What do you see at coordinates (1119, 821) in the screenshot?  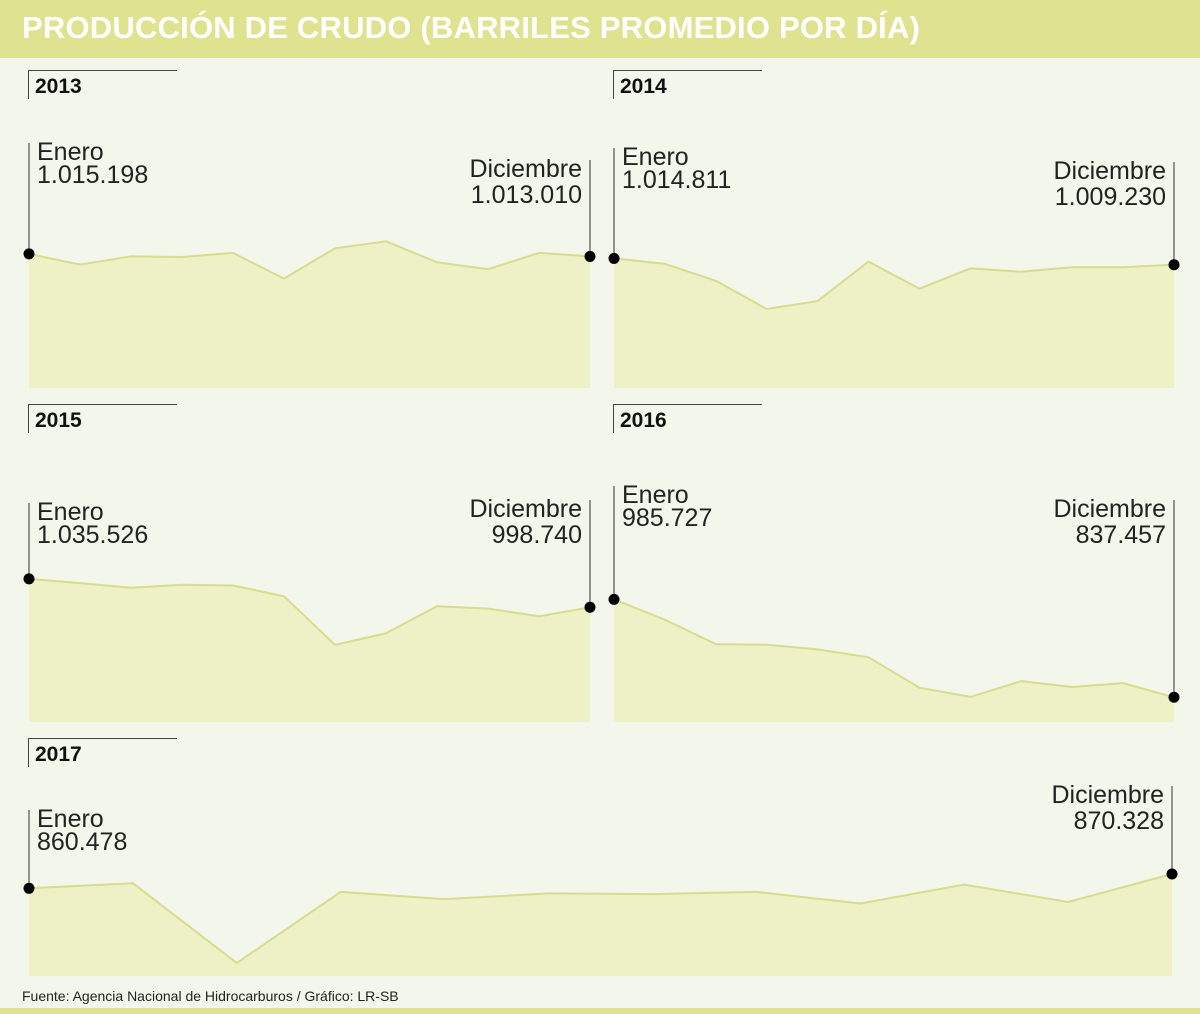 I see `end-value-label: 870.328` at bounding box center [1119, 821].